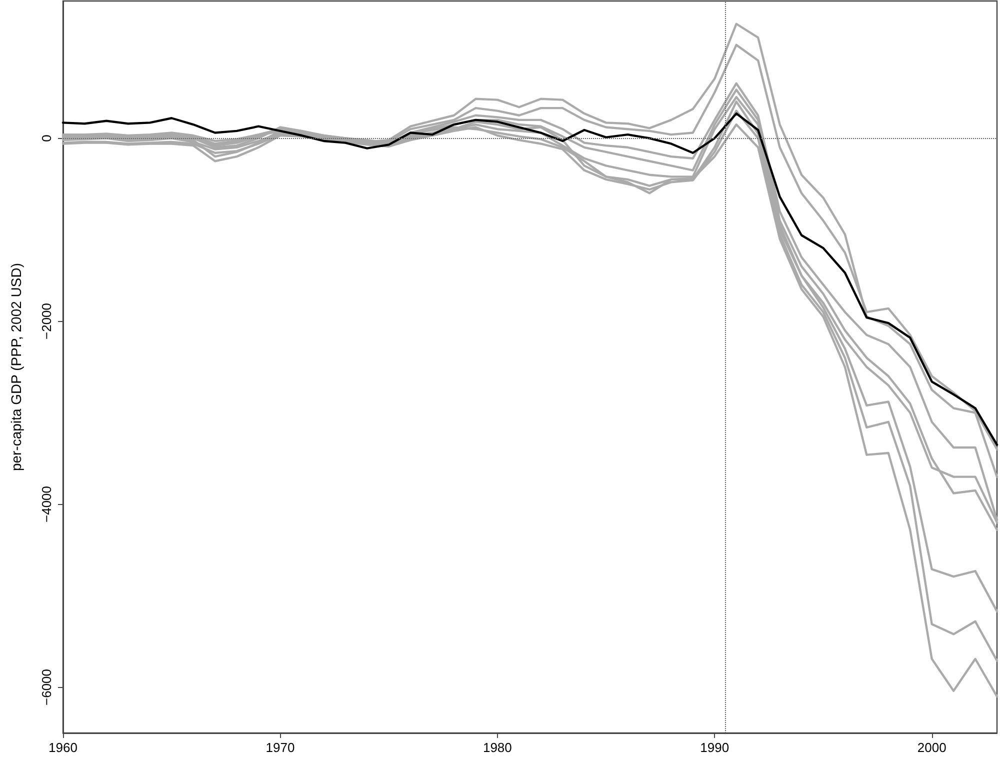 This screenshot has width=1000, height=767. I want to click on x-tick-label: 2000, so click(931, 747).